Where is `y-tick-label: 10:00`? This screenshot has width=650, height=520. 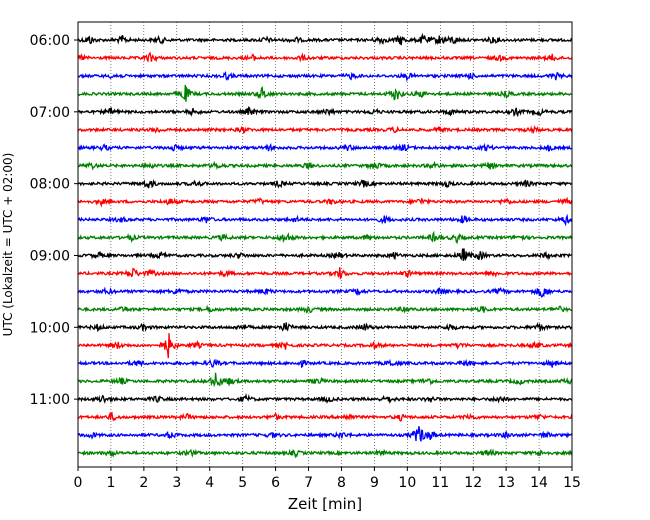
y-tick-label: 10:00 is located at coordinates (50, 328).